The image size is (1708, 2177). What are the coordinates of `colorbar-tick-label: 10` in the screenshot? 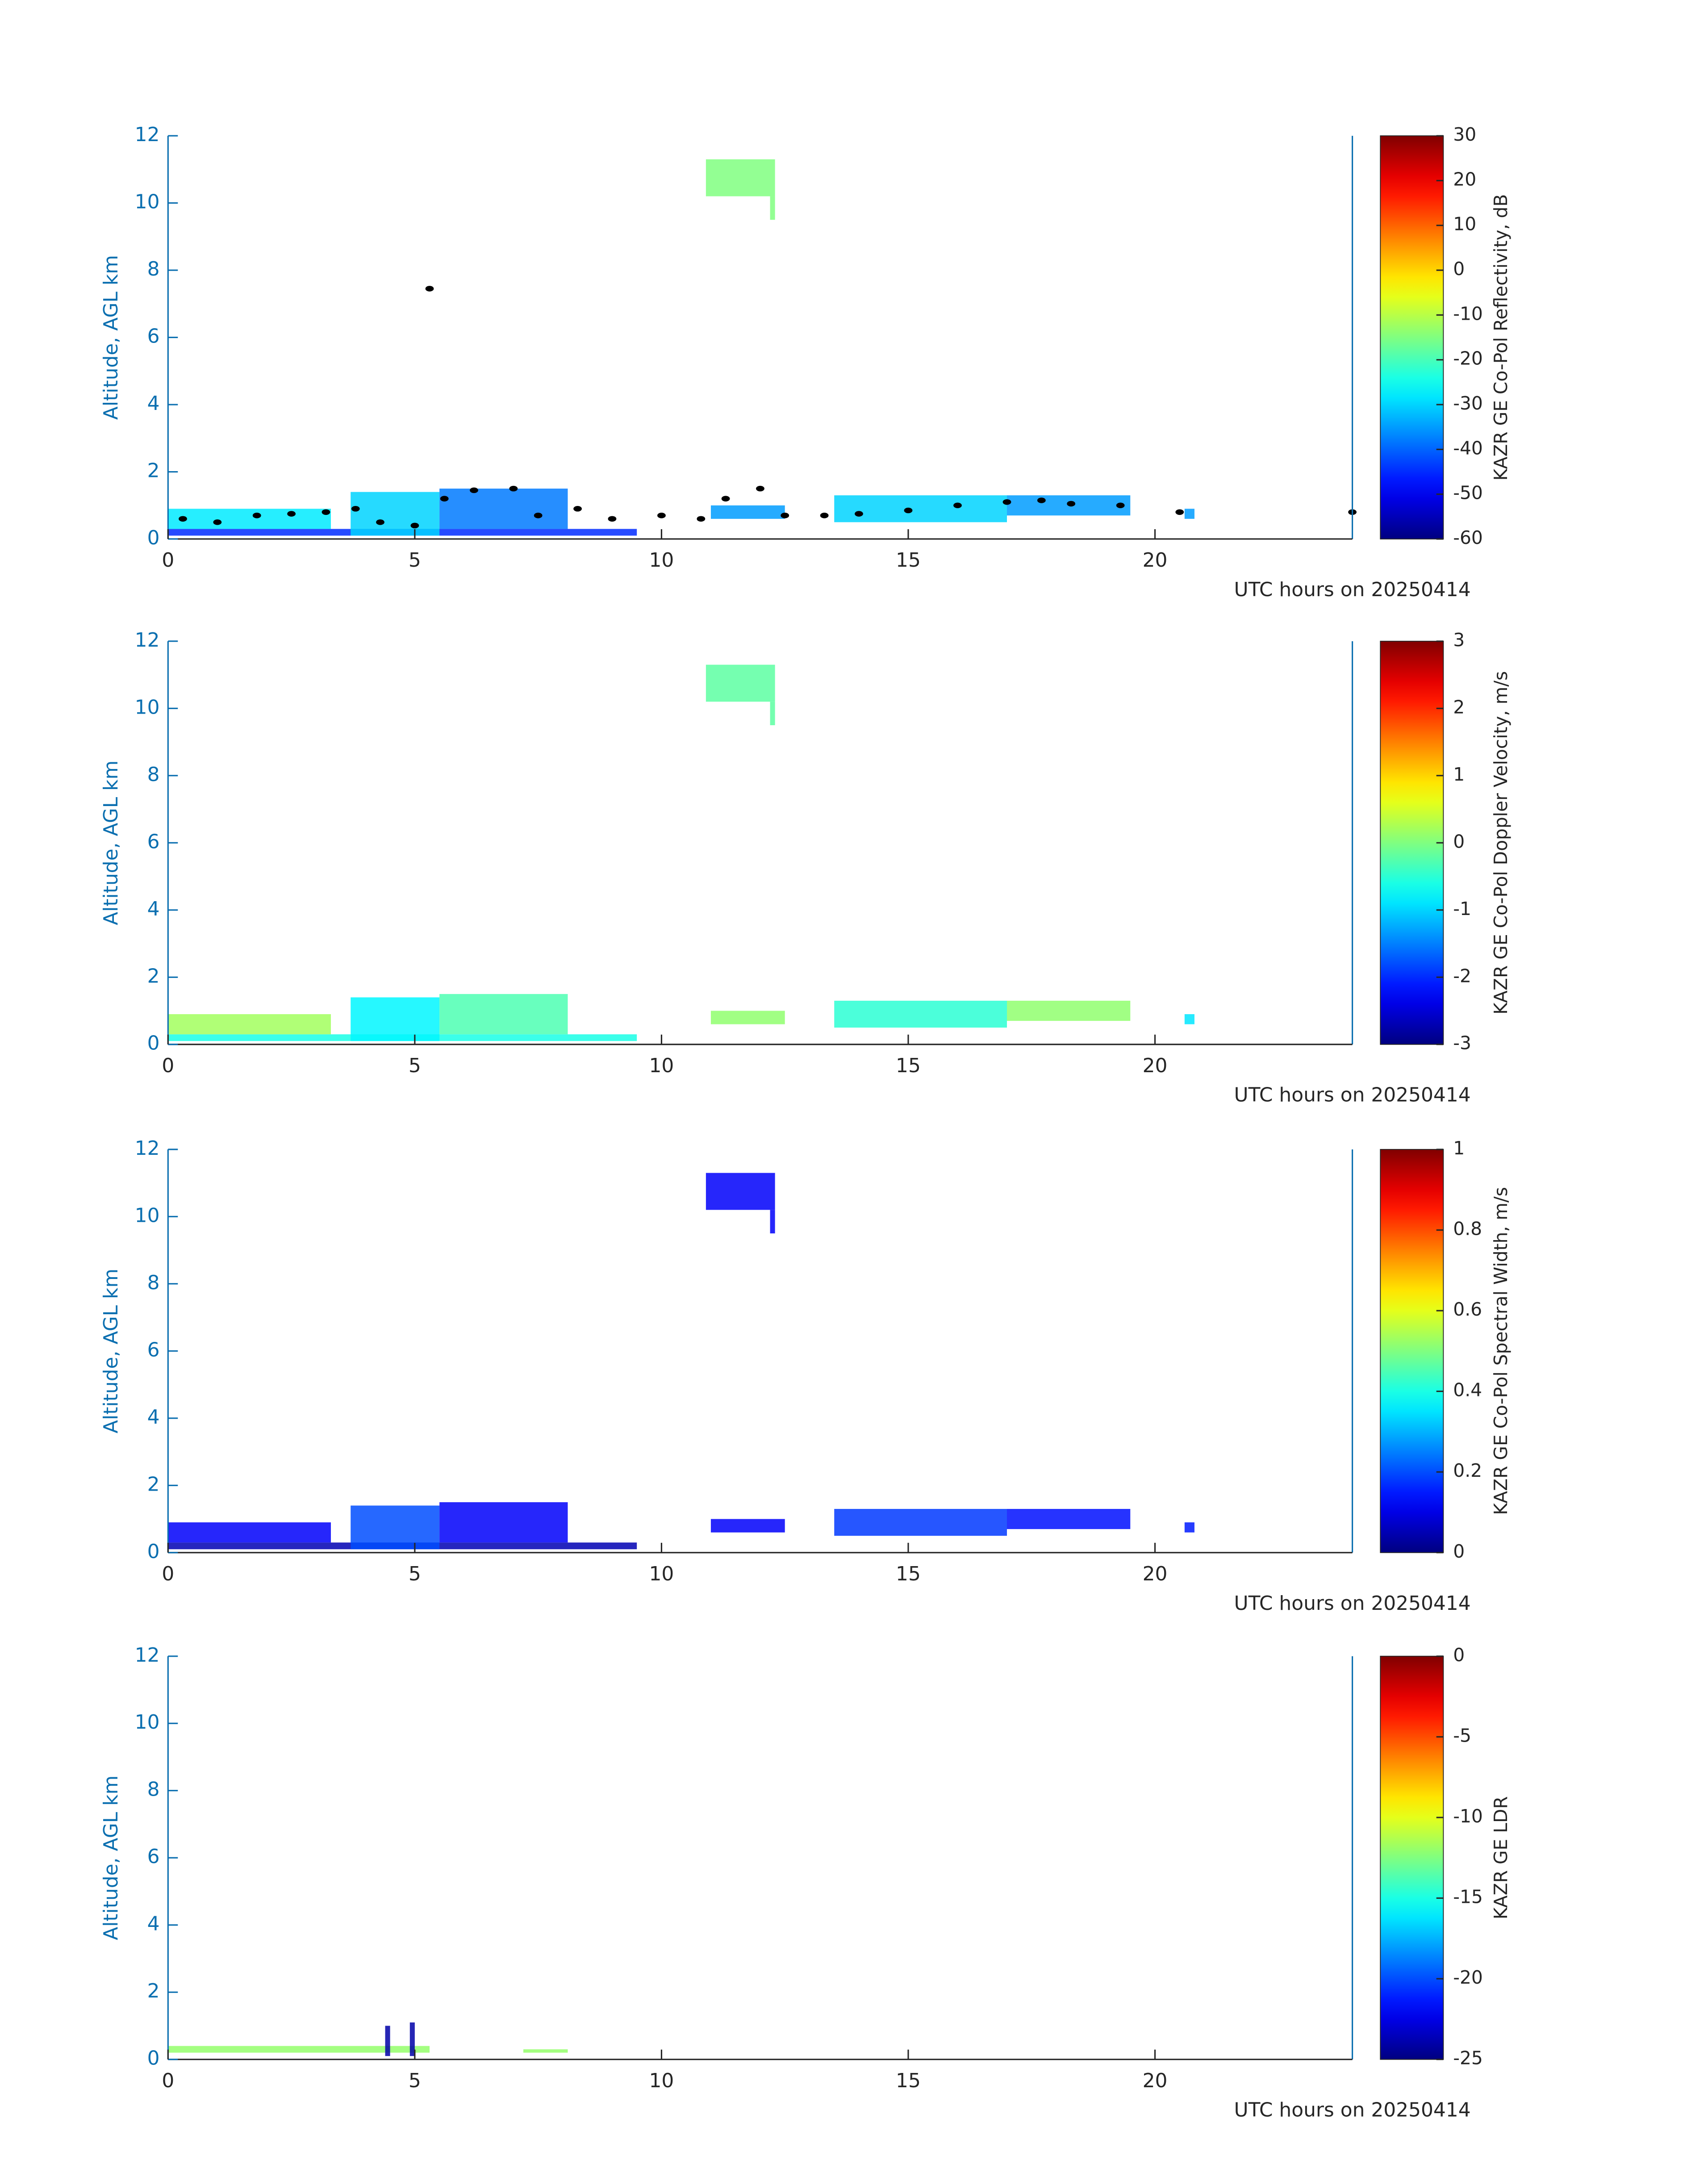 It's located at (1464, 224).